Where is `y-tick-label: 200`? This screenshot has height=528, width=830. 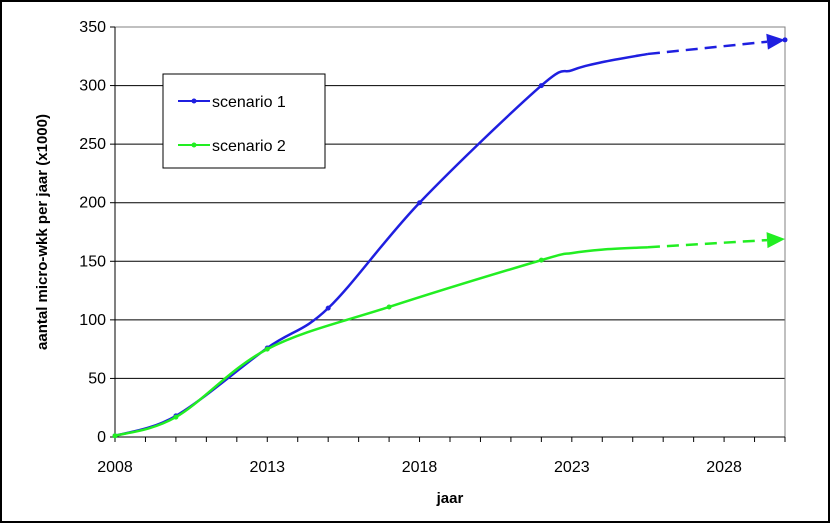 y-tick-label: 200 is located at coordinates (92, 203).